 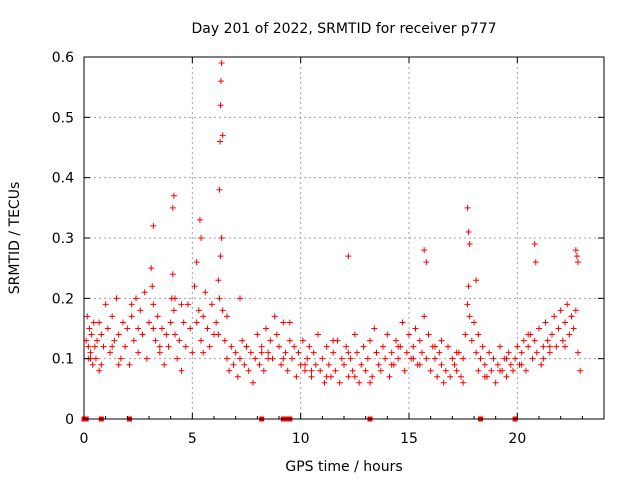 I want to click on y-tick-label: 0, so click(x=69, y=420).